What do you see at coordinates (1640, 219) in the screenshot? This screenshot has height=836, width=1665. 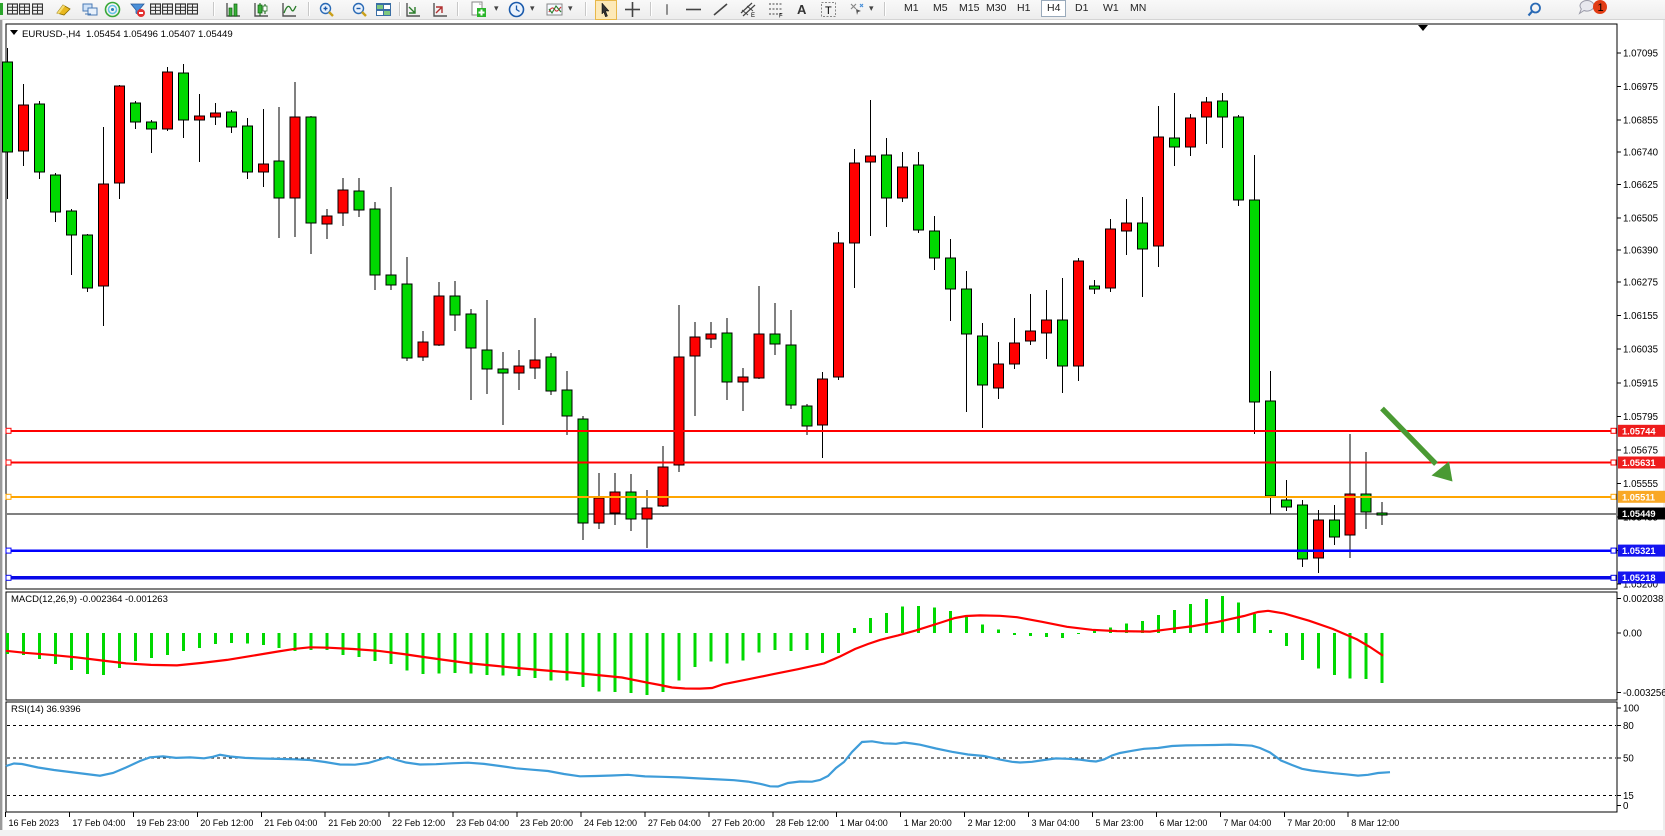 I see `svg-text: 1.06505` at bounding box center [1640, 219].